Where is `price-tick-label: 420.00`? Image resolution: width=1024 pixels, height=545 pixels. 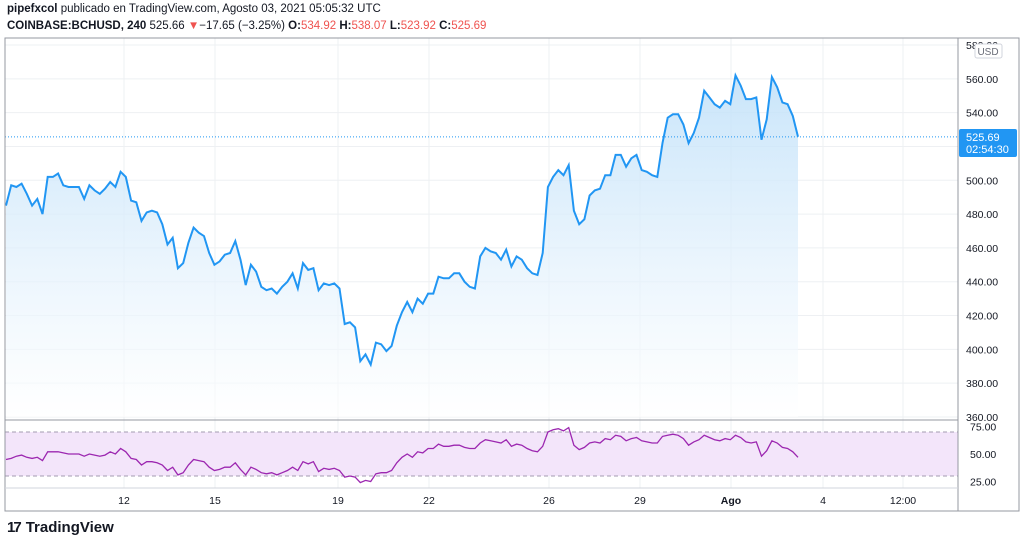 price-tick-label: 420.00 is located at coordinates (982, 317).